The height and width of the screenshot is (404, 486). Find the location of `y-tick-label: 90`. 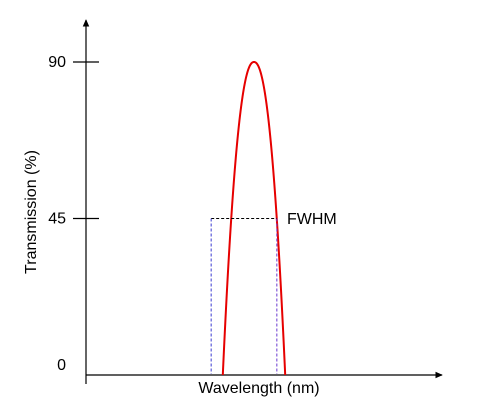

y-tick-label: 90 is located at coordinates (57, 62).